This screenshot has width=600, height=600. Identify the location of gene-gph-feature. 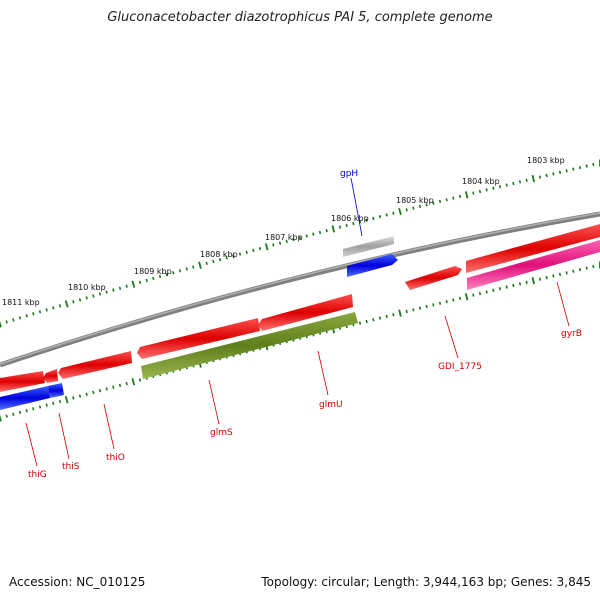
(368, 246).